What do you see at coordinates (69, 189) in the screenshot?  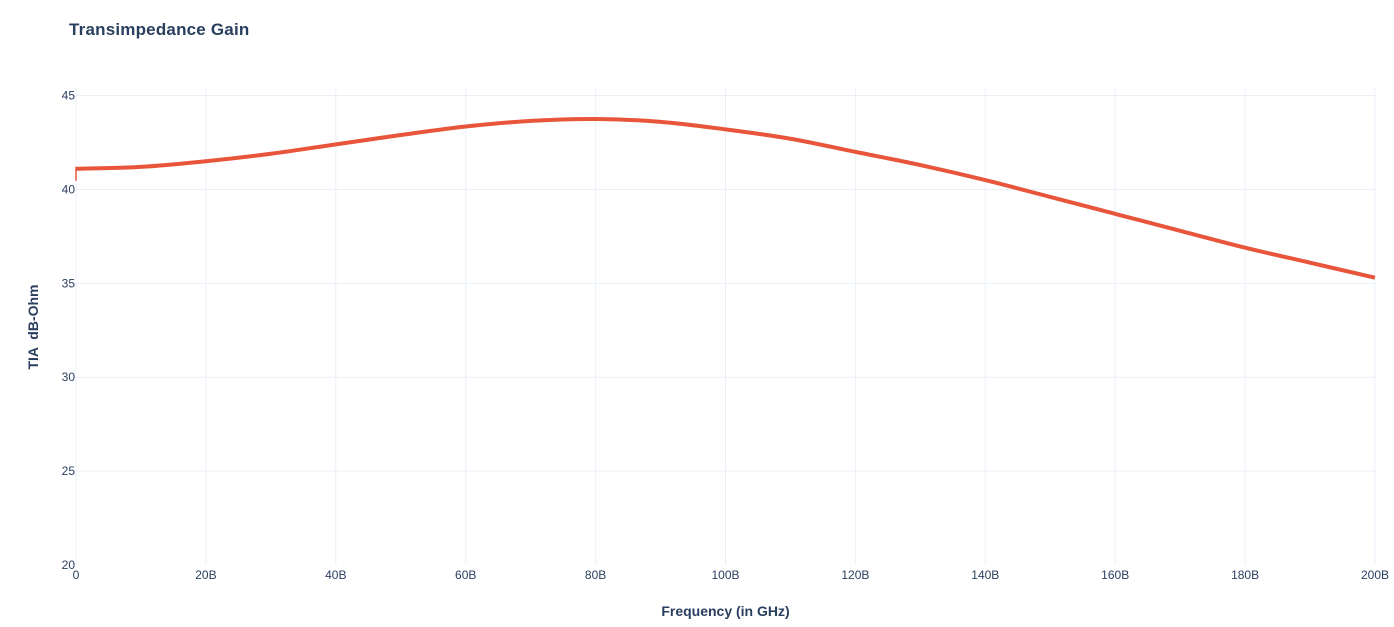 I see `y-tick-label: 40` at bounding box center [69, 189].